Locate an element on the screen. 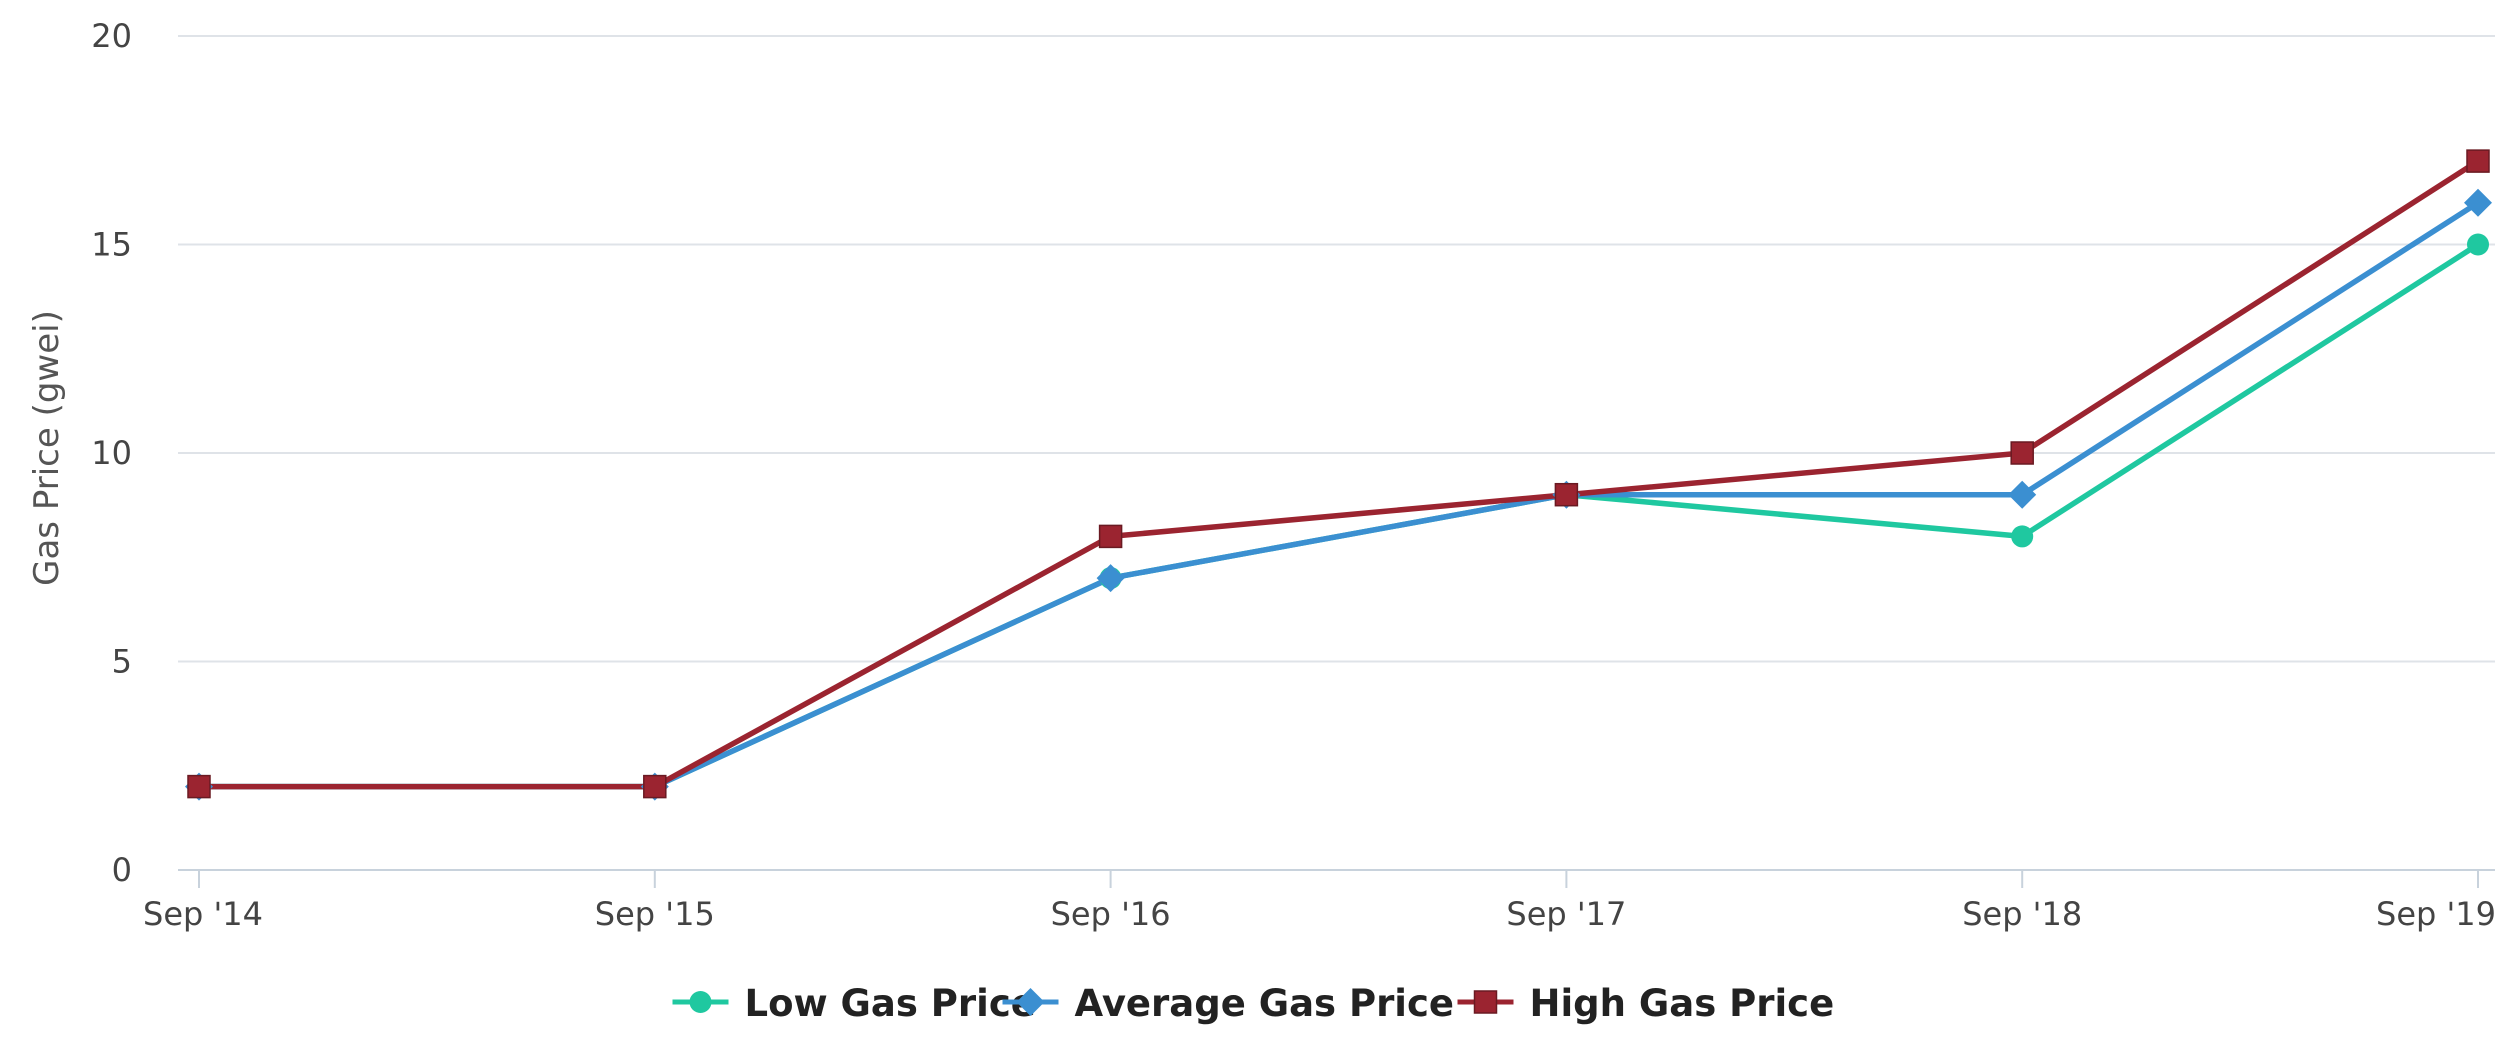 The height and width of the screenshot is (1056, 2520). y-axis-title: Gas Price (gwei) is located at coordinates (47, 448).